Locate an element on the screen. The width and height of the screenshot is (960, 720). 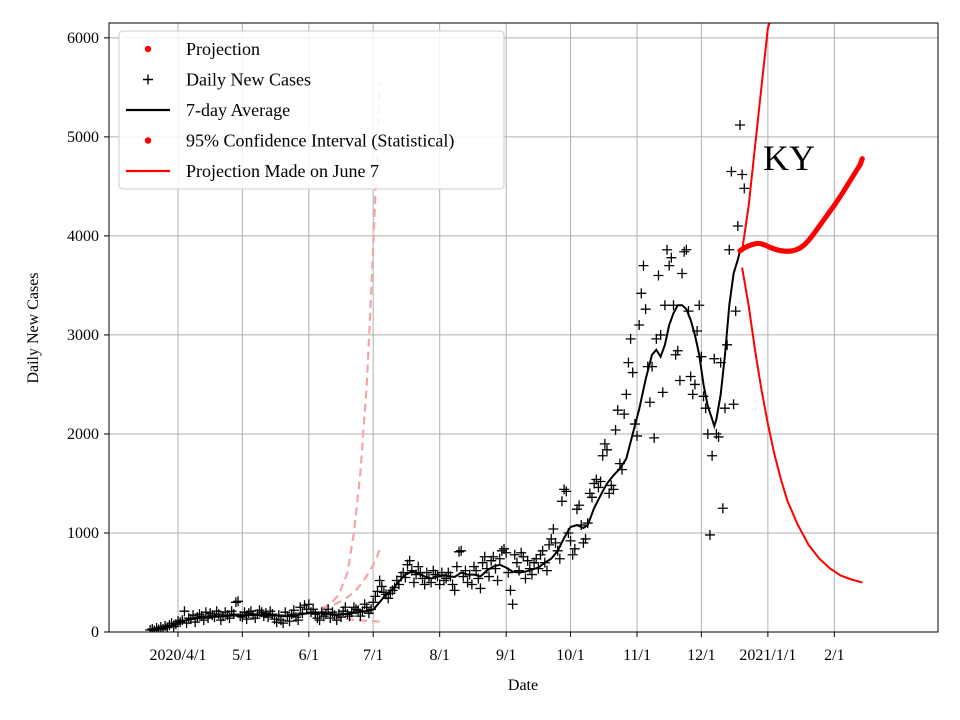
y-tick-label: 4000 is located at coordinates (83, 236).